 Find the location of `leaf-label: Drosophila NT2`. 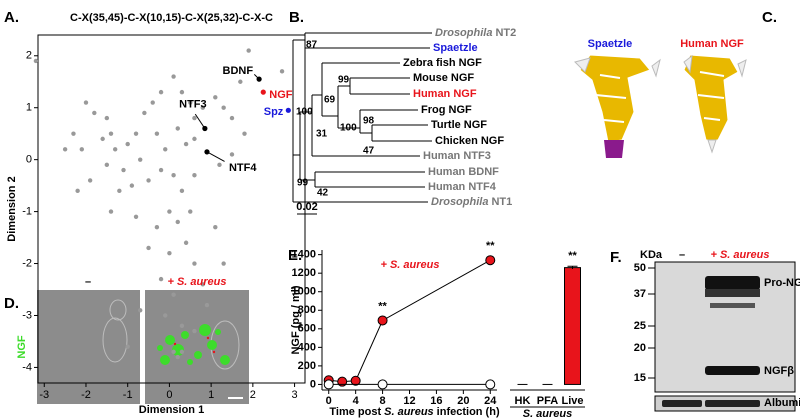

leaf-label: Drosophila NT2 is located at coordinates (475, 33).